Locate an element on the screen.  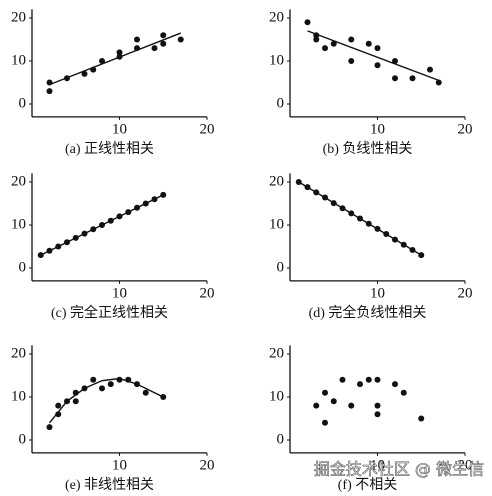
caption: (f) 不相关 is located at coordinates (368, 485).